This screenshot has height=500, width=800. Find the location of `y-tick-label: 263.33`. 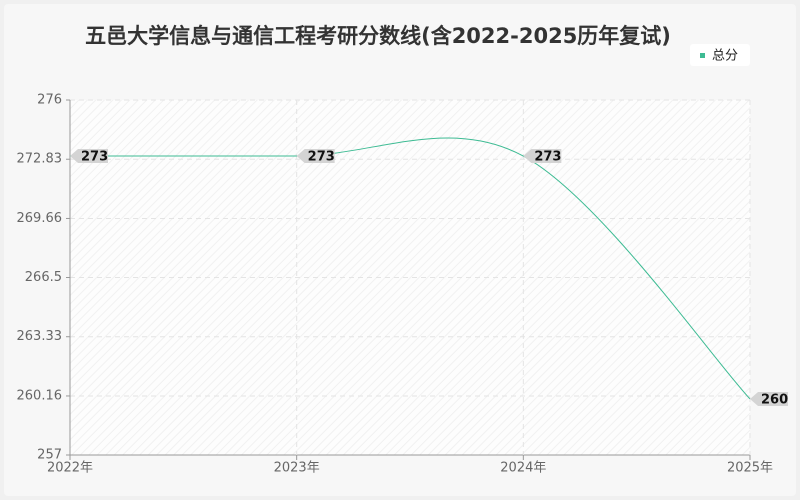

y-tick-label: 263.33 is located at coordinates (40, 336).